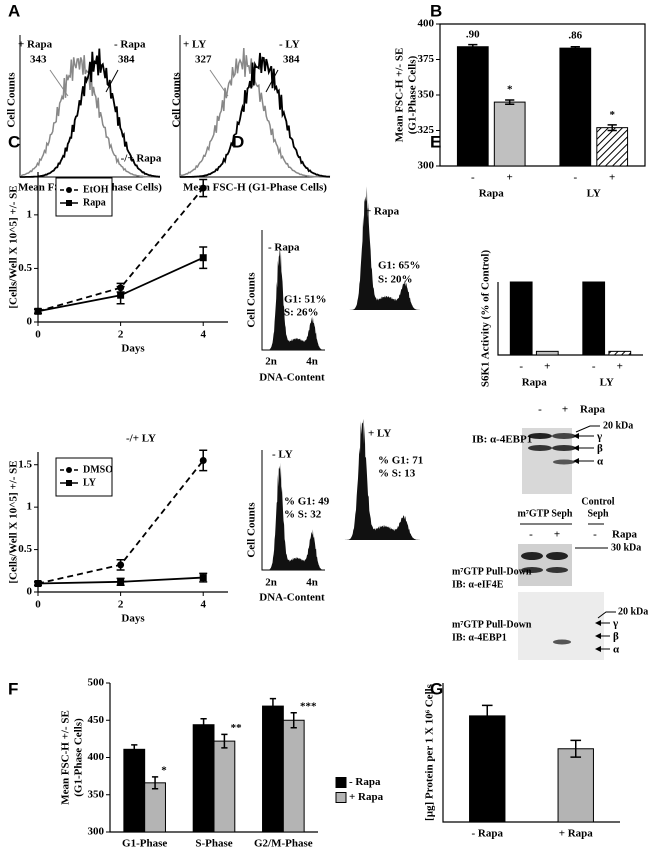  Describe the element at coordinates (606, 615) in the screenshot. I see `marker-line` at that location.